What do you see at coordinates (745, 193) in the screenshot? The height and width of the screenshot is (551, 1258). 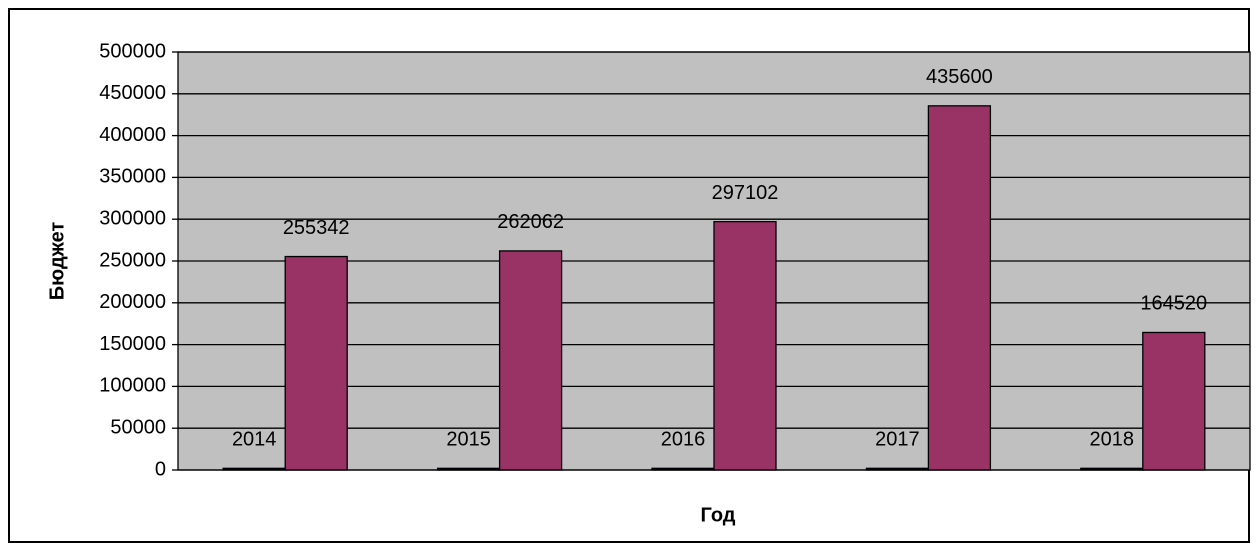 I see `data-label: 297102` at bounding box center [745, 193].